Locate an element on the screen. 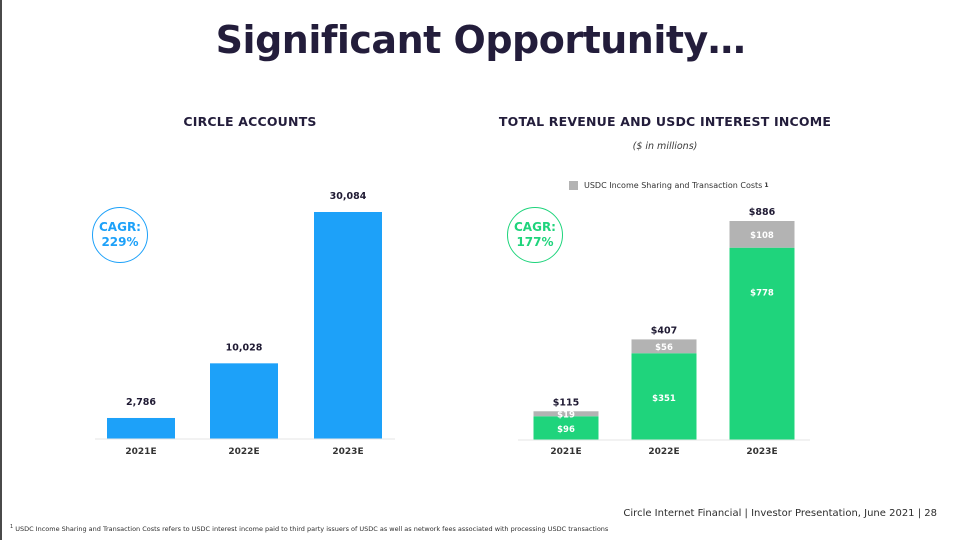 The image size is (961, 540). revenue-cagr-value: 177% is located at coordinates (535, 242).